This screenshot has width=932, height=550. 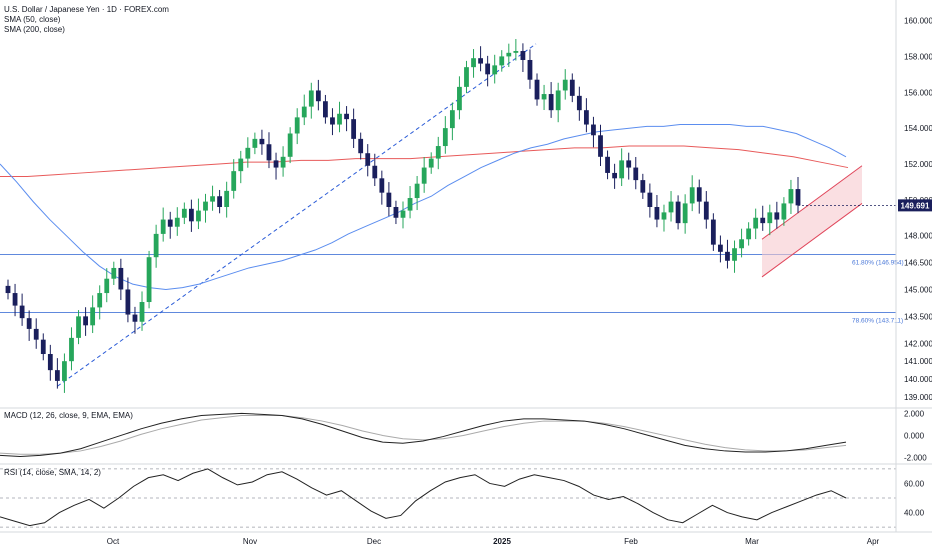 I want to click on rsi-pane, so click(x=448, y=498).